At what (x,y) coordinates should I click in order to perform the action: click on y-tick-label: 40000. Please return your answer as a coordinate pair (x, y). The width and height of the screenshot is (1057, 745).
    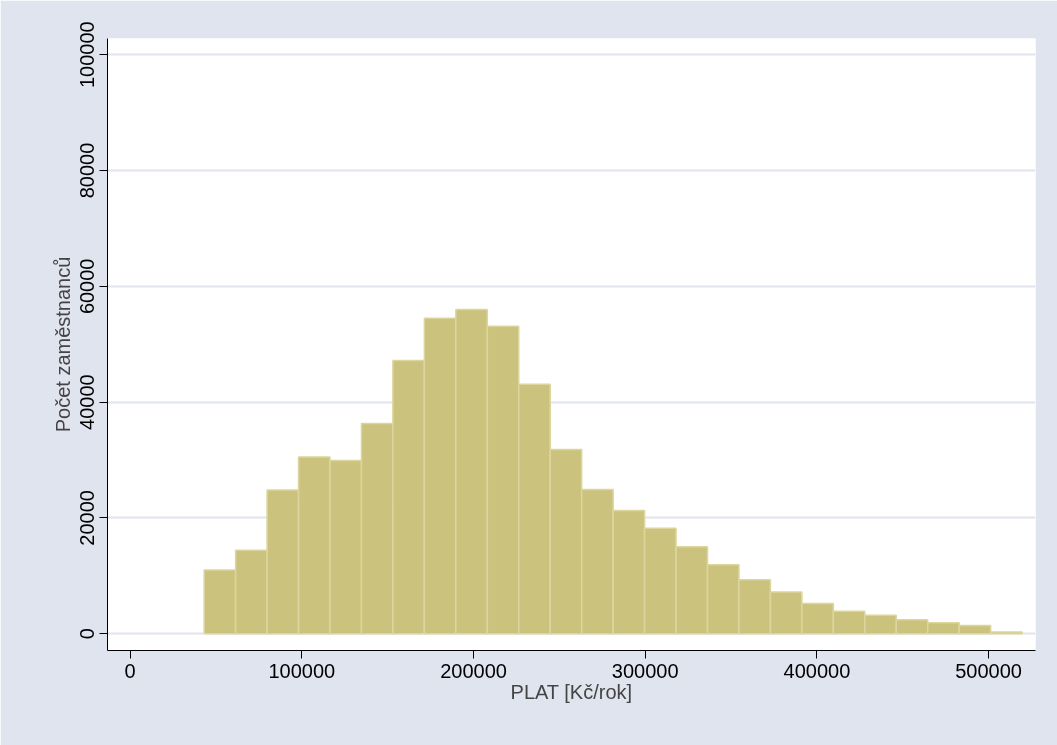
    Looking at the image, I should click on (87, 402).